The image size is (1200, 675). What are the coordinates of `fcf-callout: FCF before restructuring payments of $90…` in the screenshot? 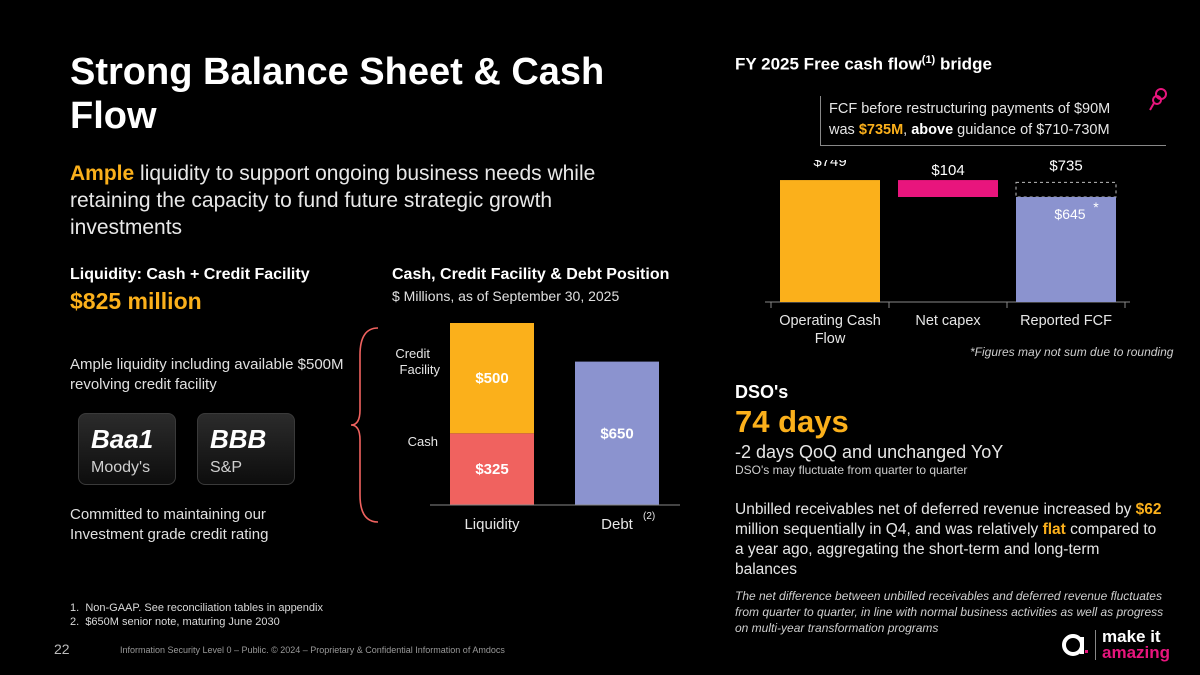 It's located at (993, 121).